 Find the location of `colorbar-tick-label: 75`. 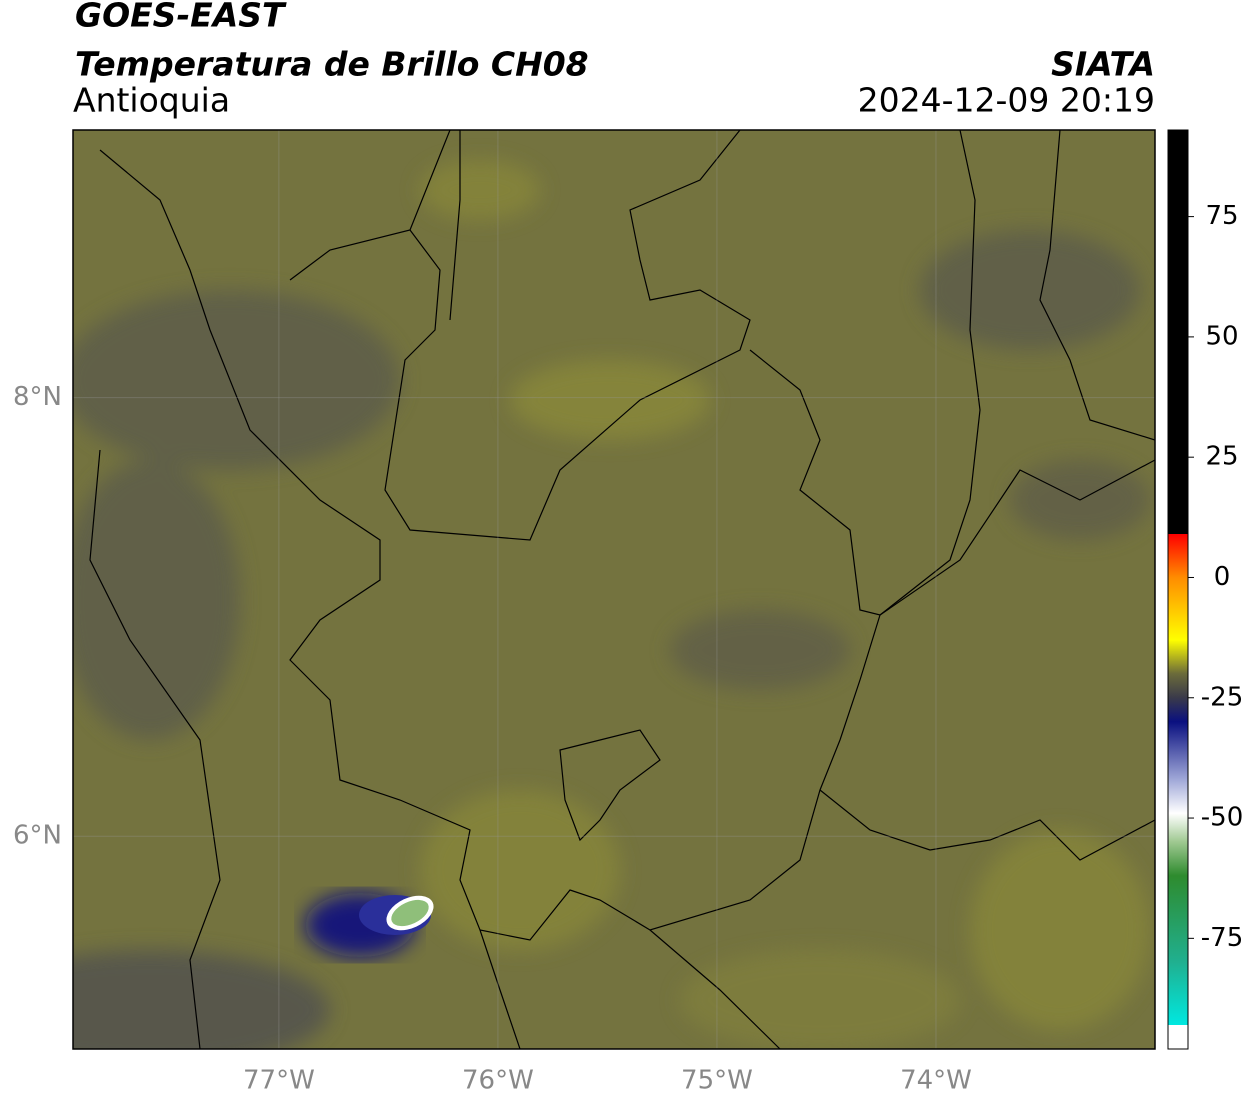

colorbar-tick-label: 75 is located at coordinates (1221, 216).